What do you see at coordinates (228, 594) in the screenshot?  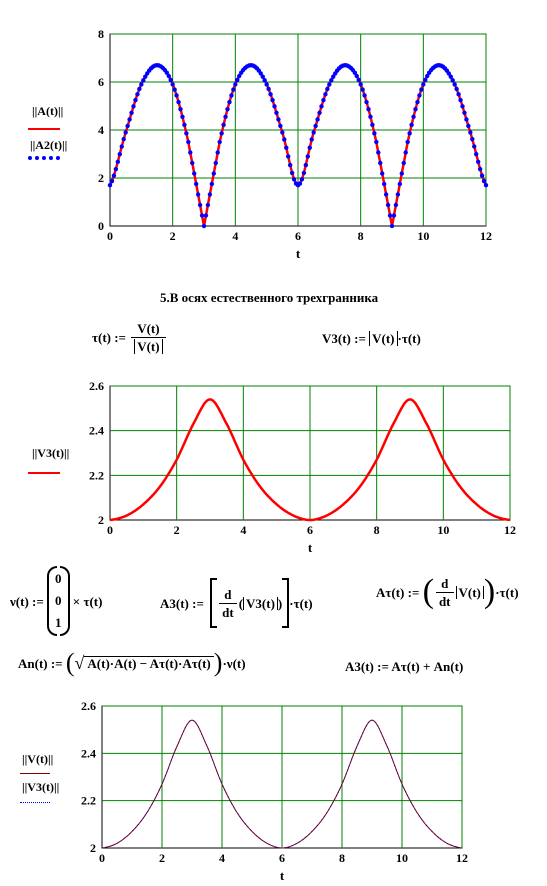 I see `formula-a3-d: d` at bounding box center [228, 594].